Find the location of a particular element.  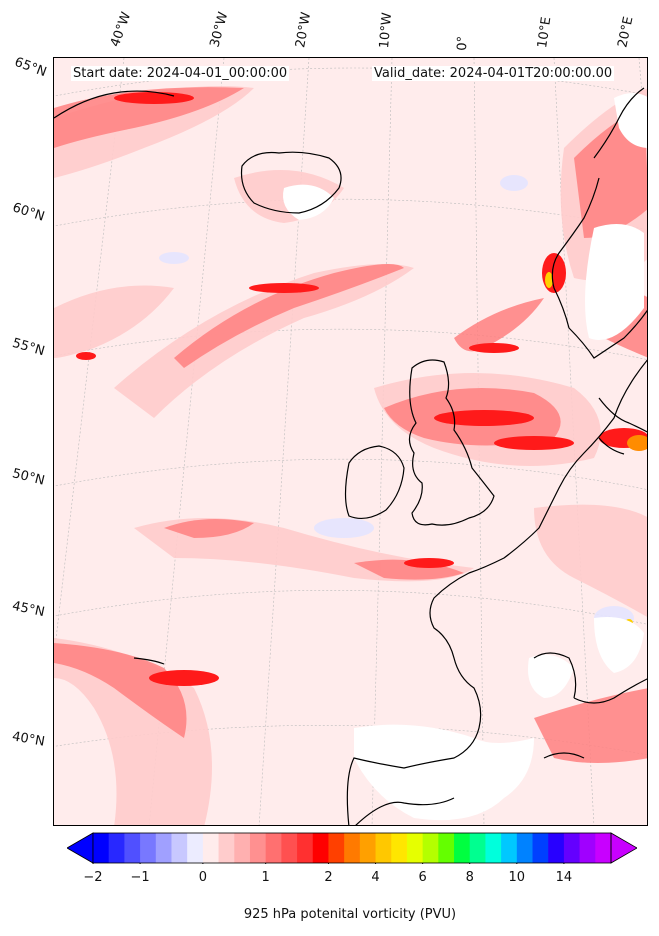

lon-label-10w: 10°W is located at coordinates (386, 30).